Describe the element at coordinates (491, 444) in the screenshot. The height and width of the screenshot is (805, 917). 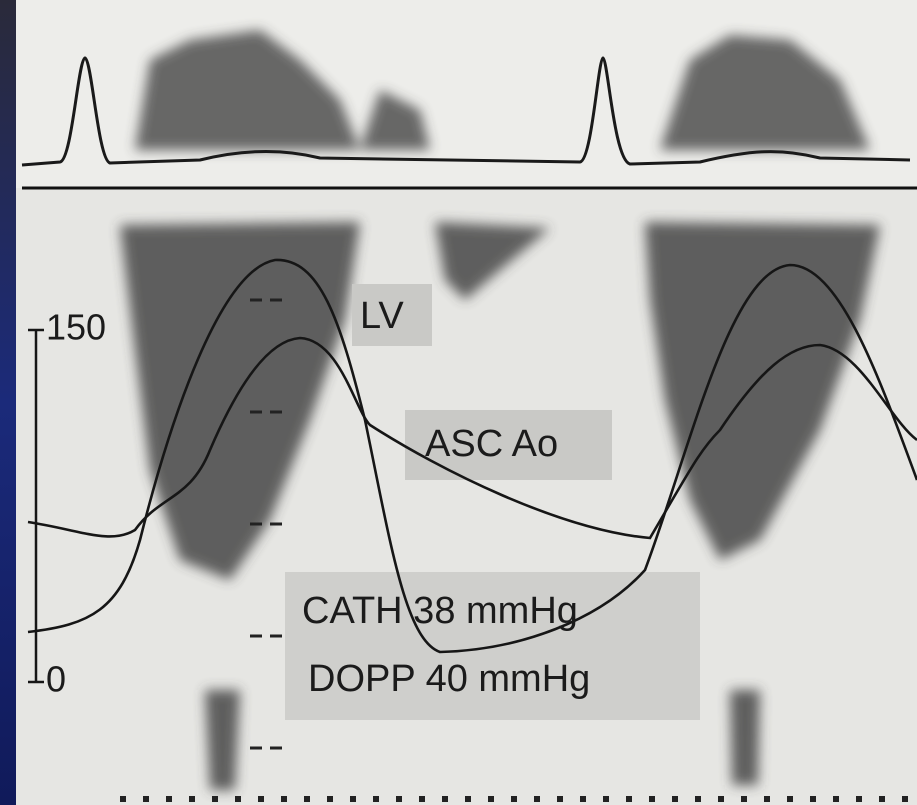
I see `curve-label: ASC Ao` at that location.